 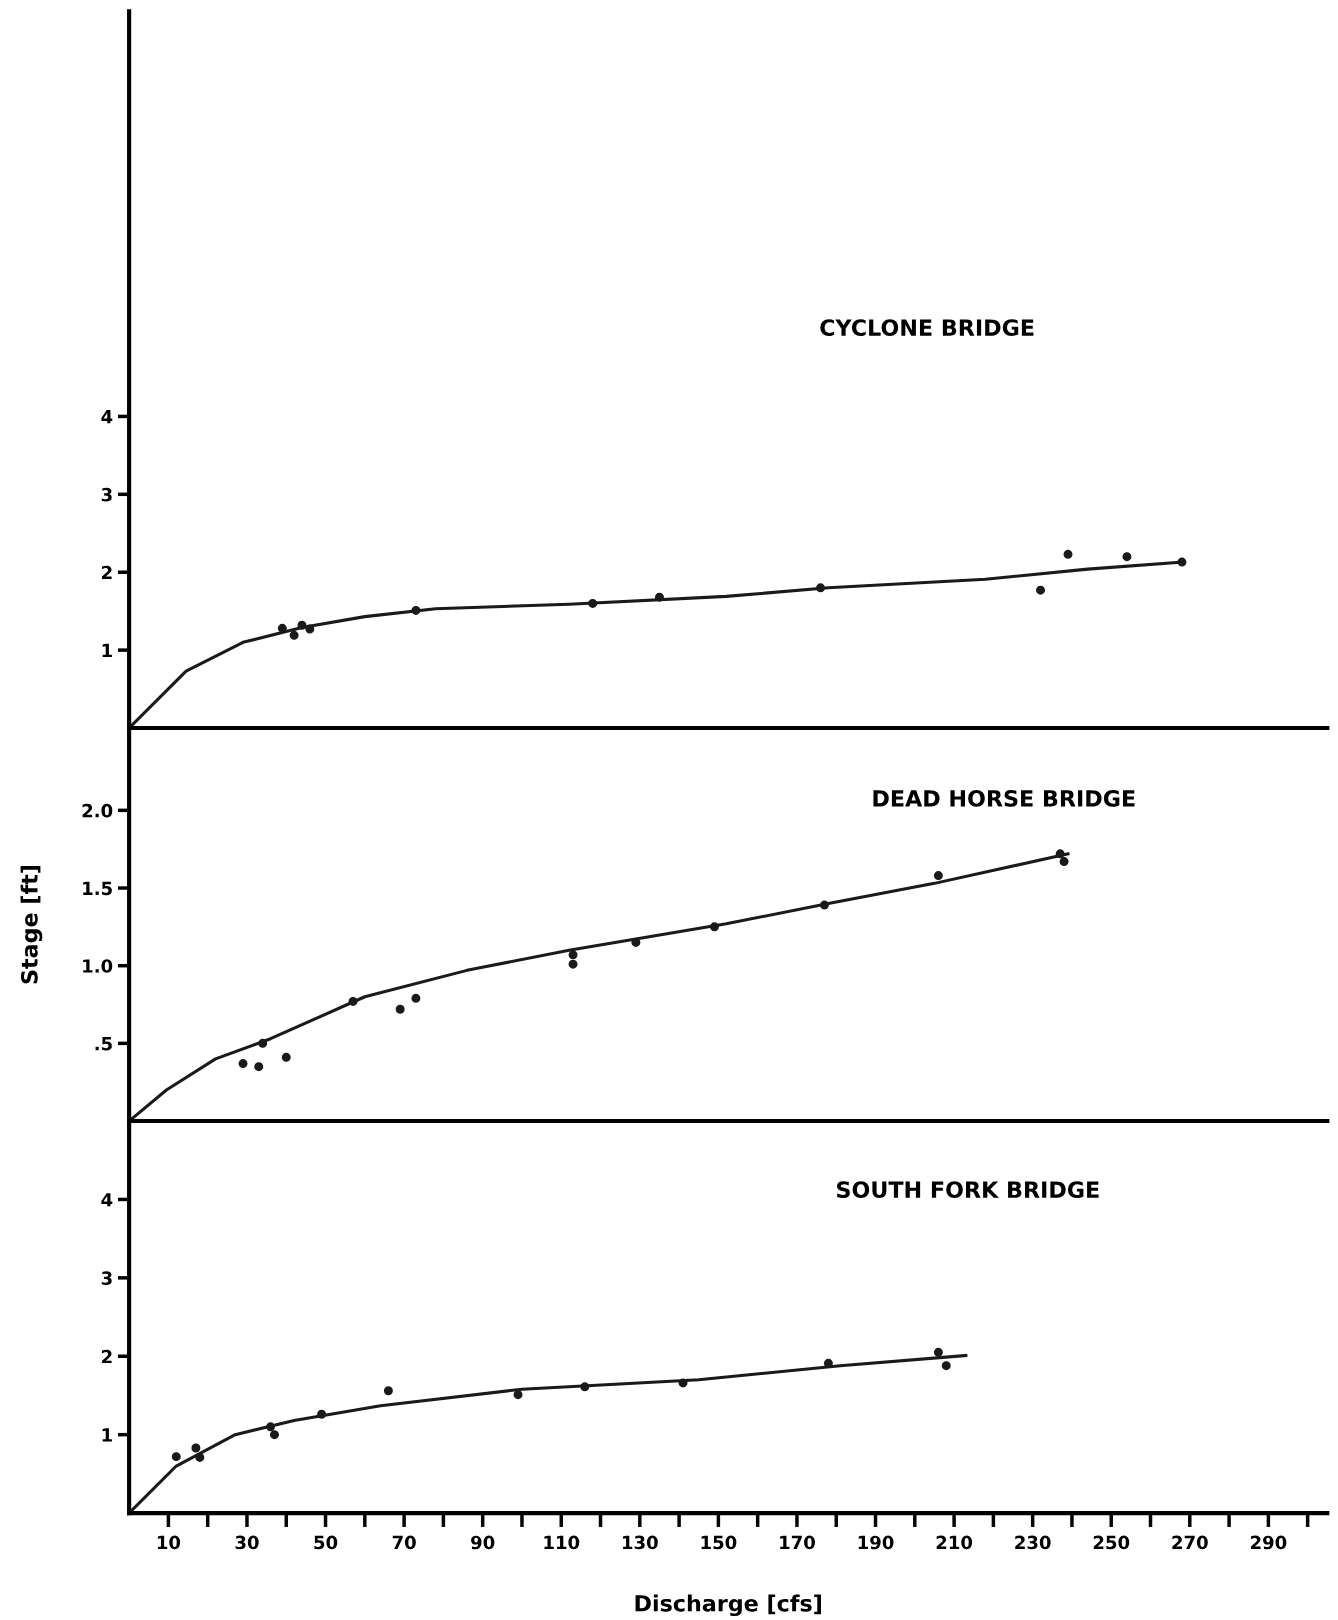 I want to click on y-axis-title: Stage [ft], so click(x=31, y=924).